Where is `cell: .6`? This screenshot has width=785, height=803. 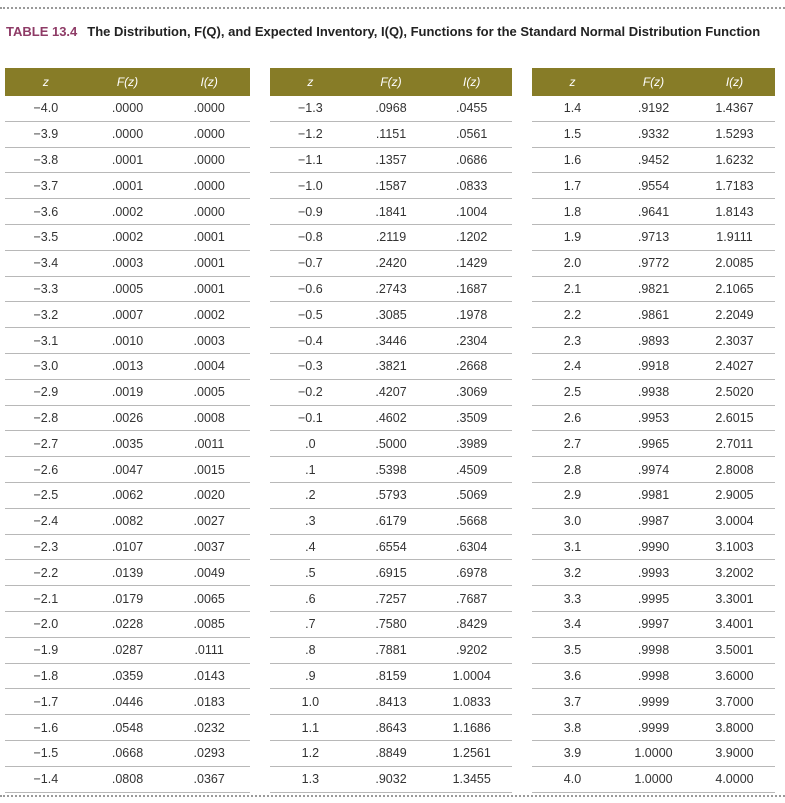
cell: .6 is located at coordinates (310, 598).